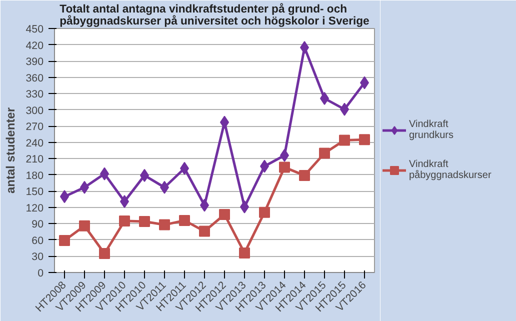 The width and height of the screenshot is (516, 321). I want to click on y-tick-label: 420, so click(35, 46).